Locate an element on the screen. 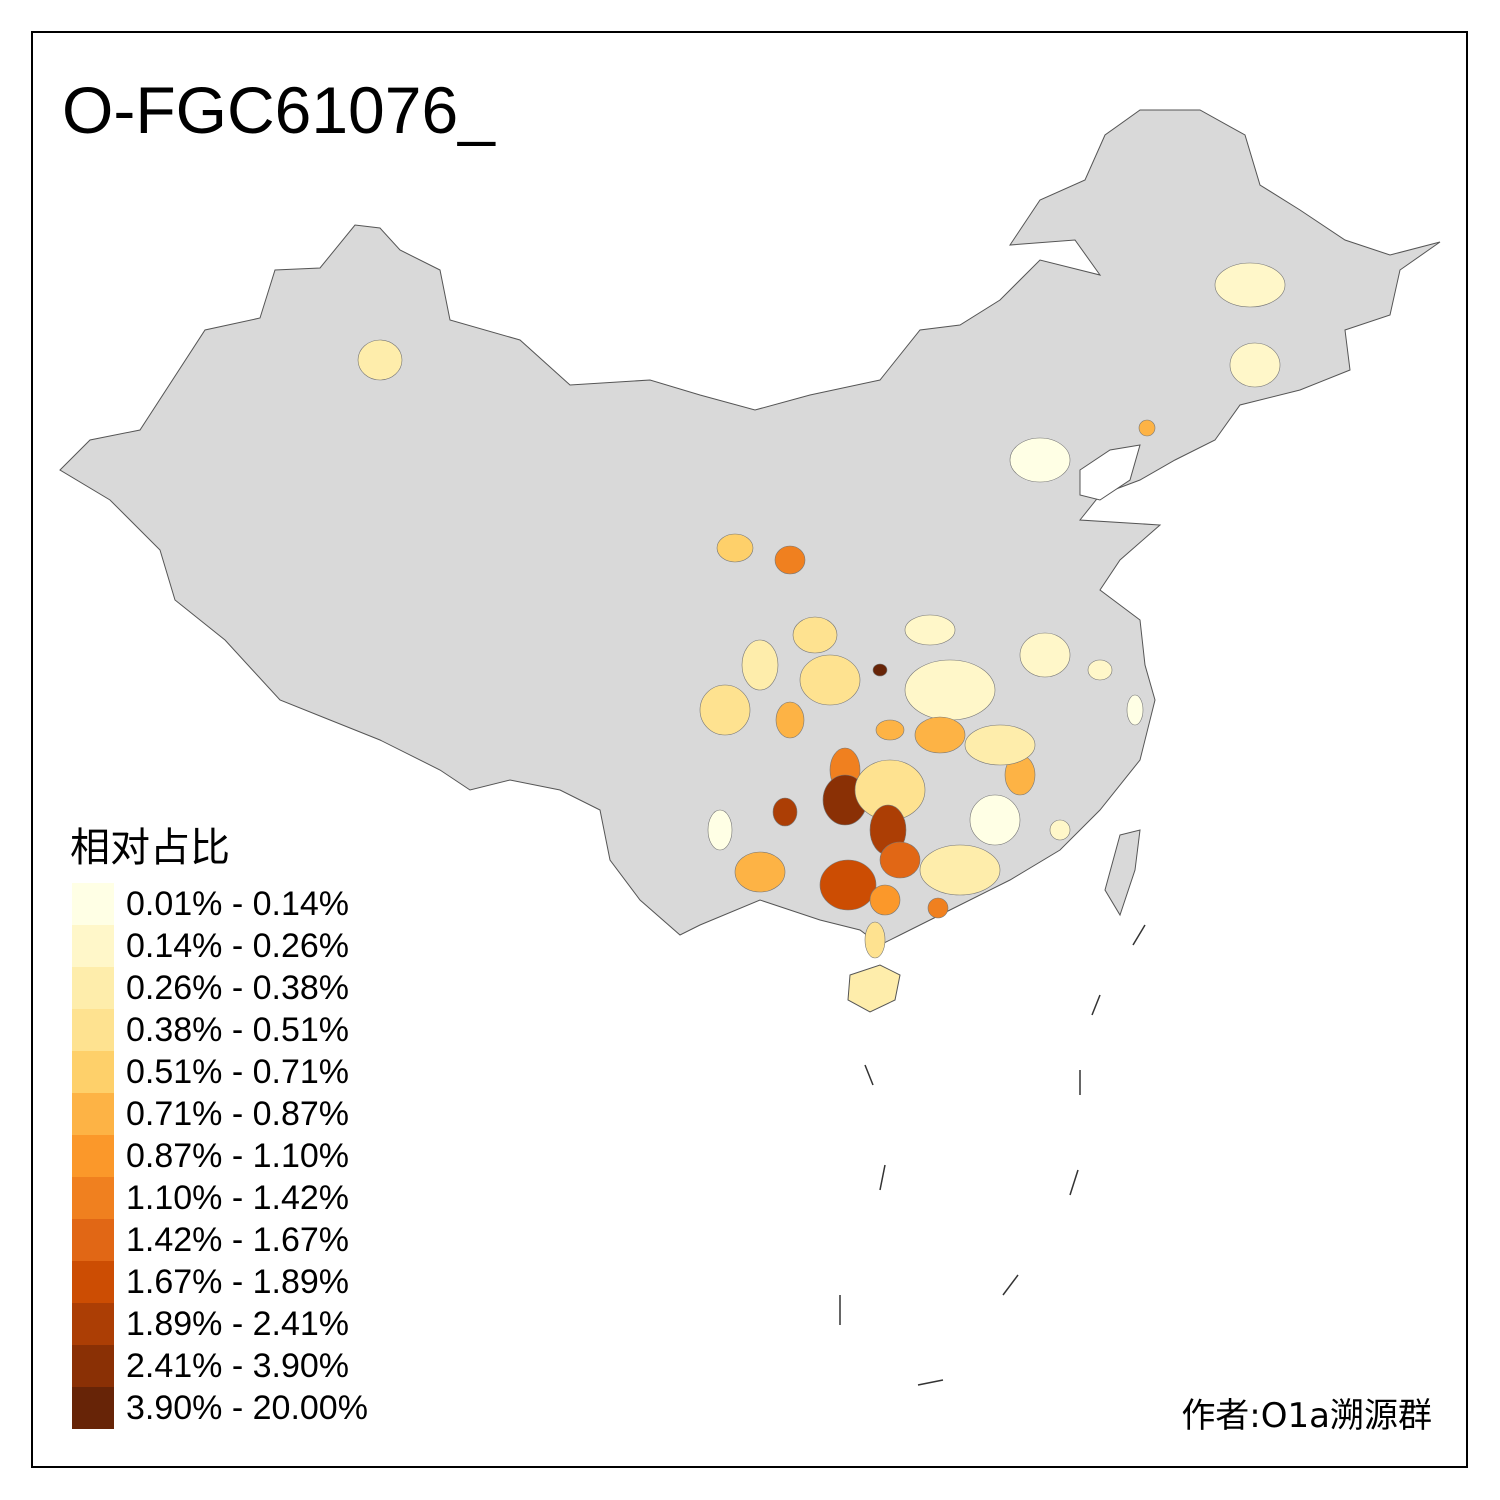 This screenshot has height=1500, width=1500. legend-label: 1.10% - 1.42% is located at coordinates (238, 1197).